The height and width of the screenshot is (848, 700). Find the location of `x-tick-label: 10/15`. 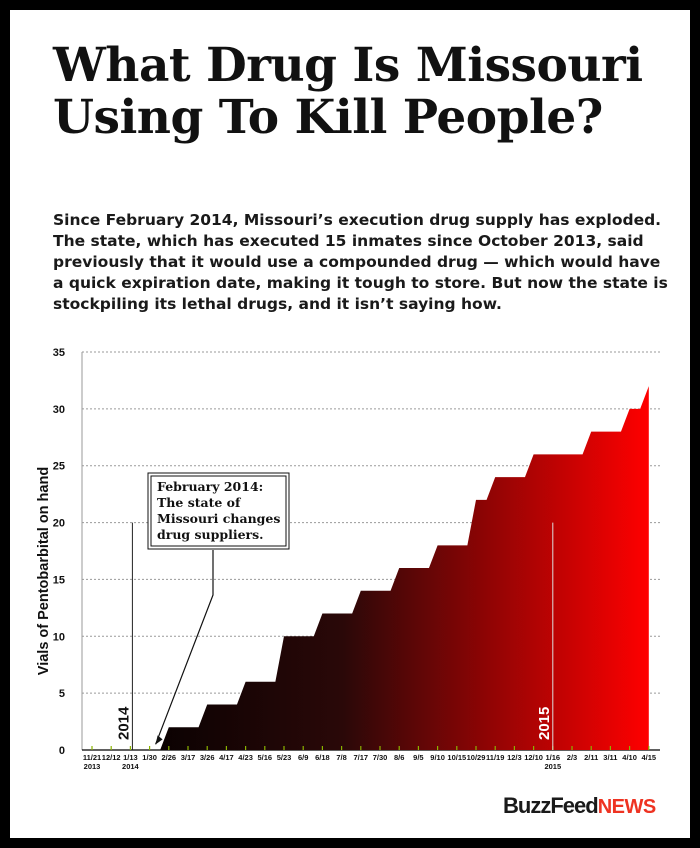

x-tick-label: 10/15 is located at coordinates (456, 757).